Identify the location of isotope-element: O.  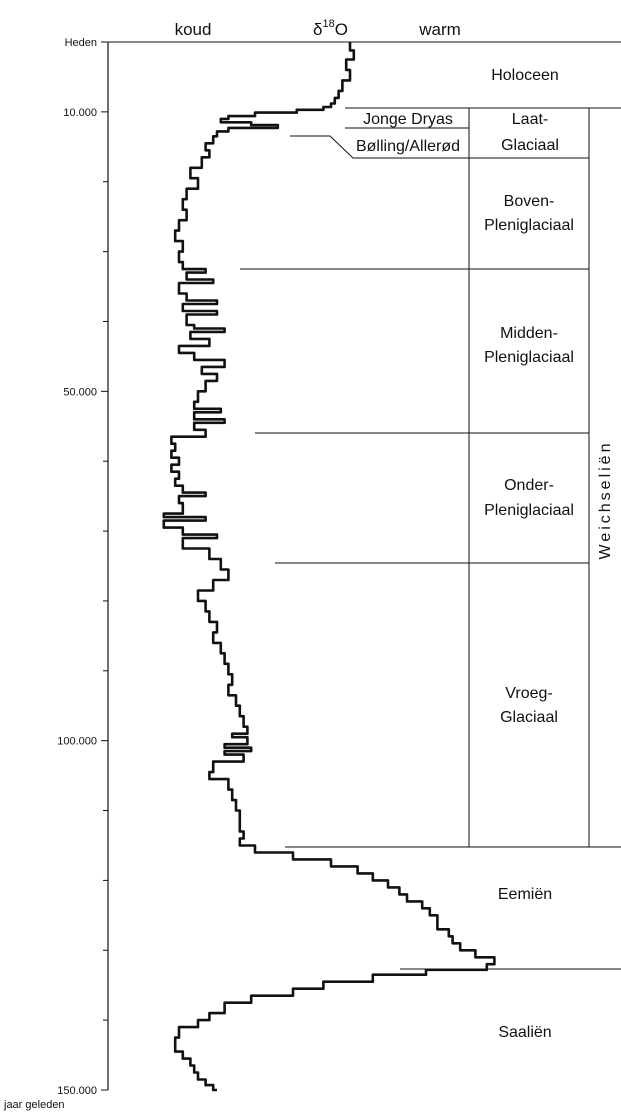
(341, 29).